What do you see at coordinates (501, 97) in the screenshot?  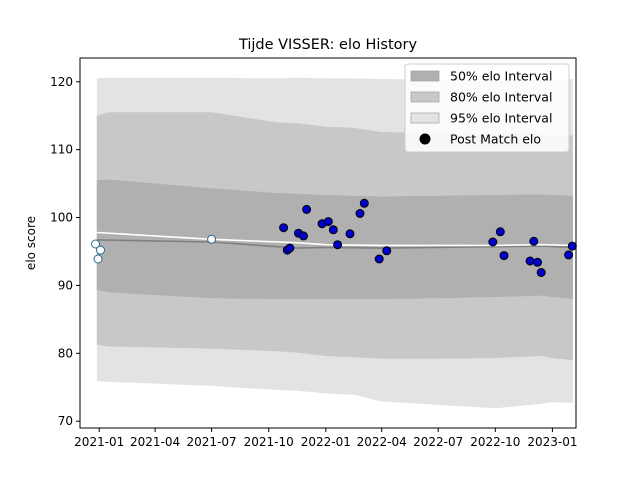 I see `legend-label-2: 80% elo Interval` at bounding box center [501, 97].